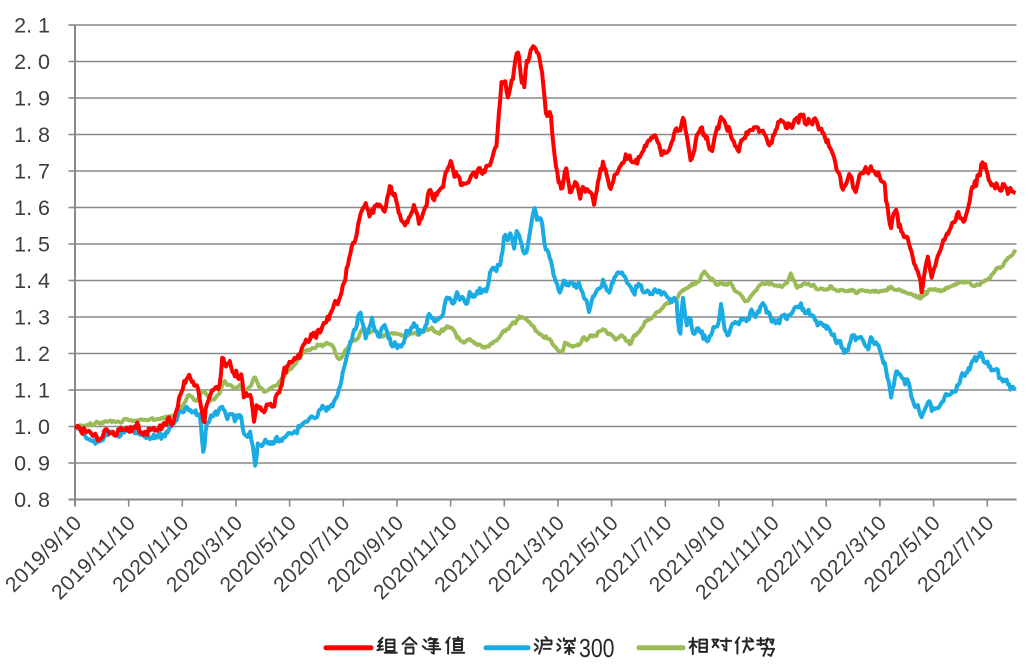  Describe the element at coordinates (597, 648) in the screenshot. I see `svg-text: 300` at that location.